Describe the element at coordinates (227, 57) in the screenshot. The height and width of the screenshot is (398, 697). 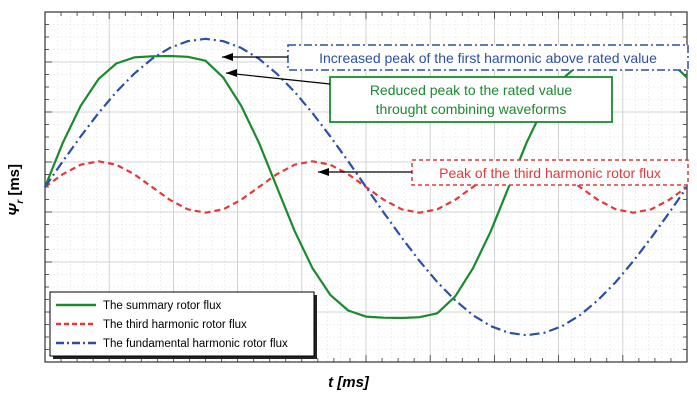
I see `annotation-arrow-first-harmonic-head` at that location.